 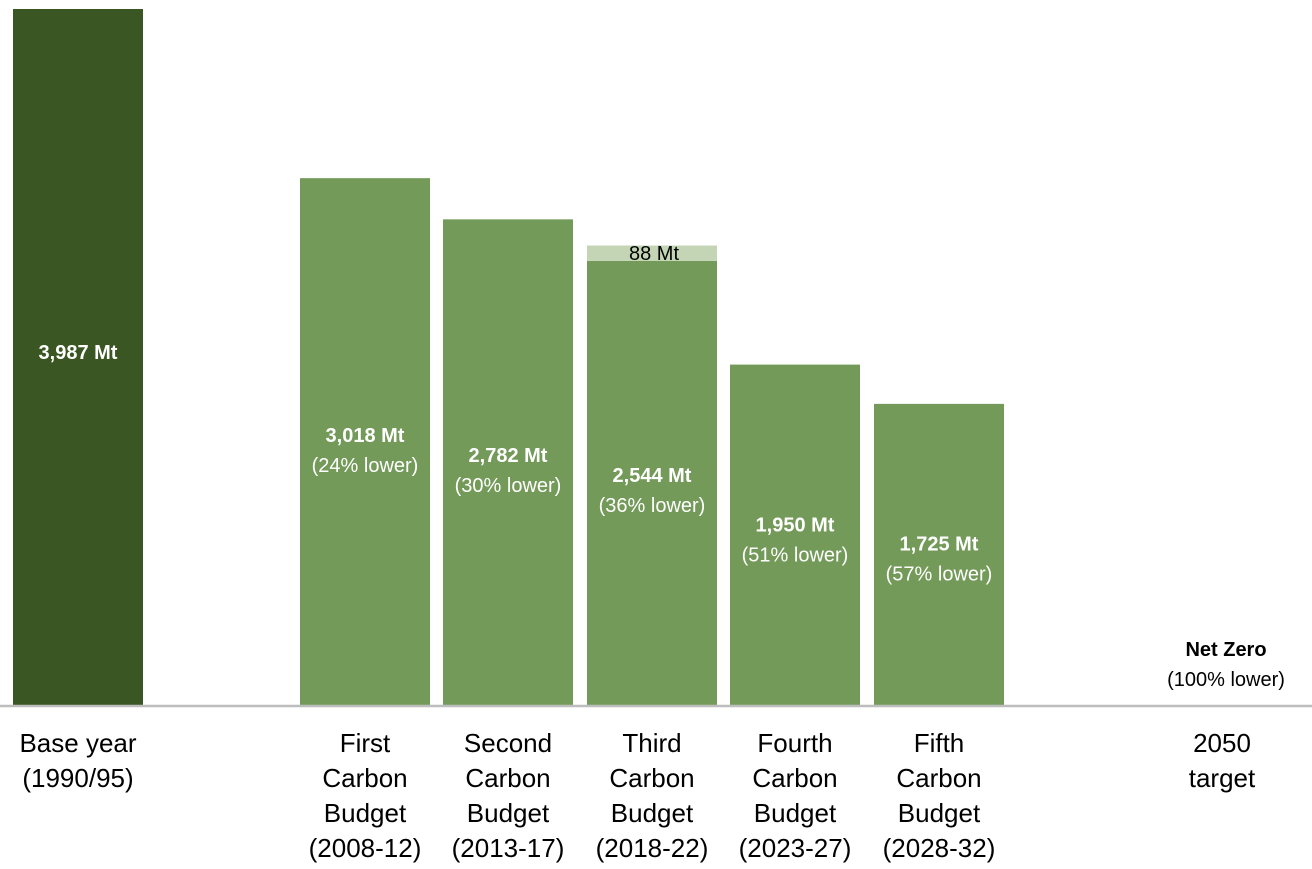 I want to click on bar-extra-segment, so click(x=652, y=253).